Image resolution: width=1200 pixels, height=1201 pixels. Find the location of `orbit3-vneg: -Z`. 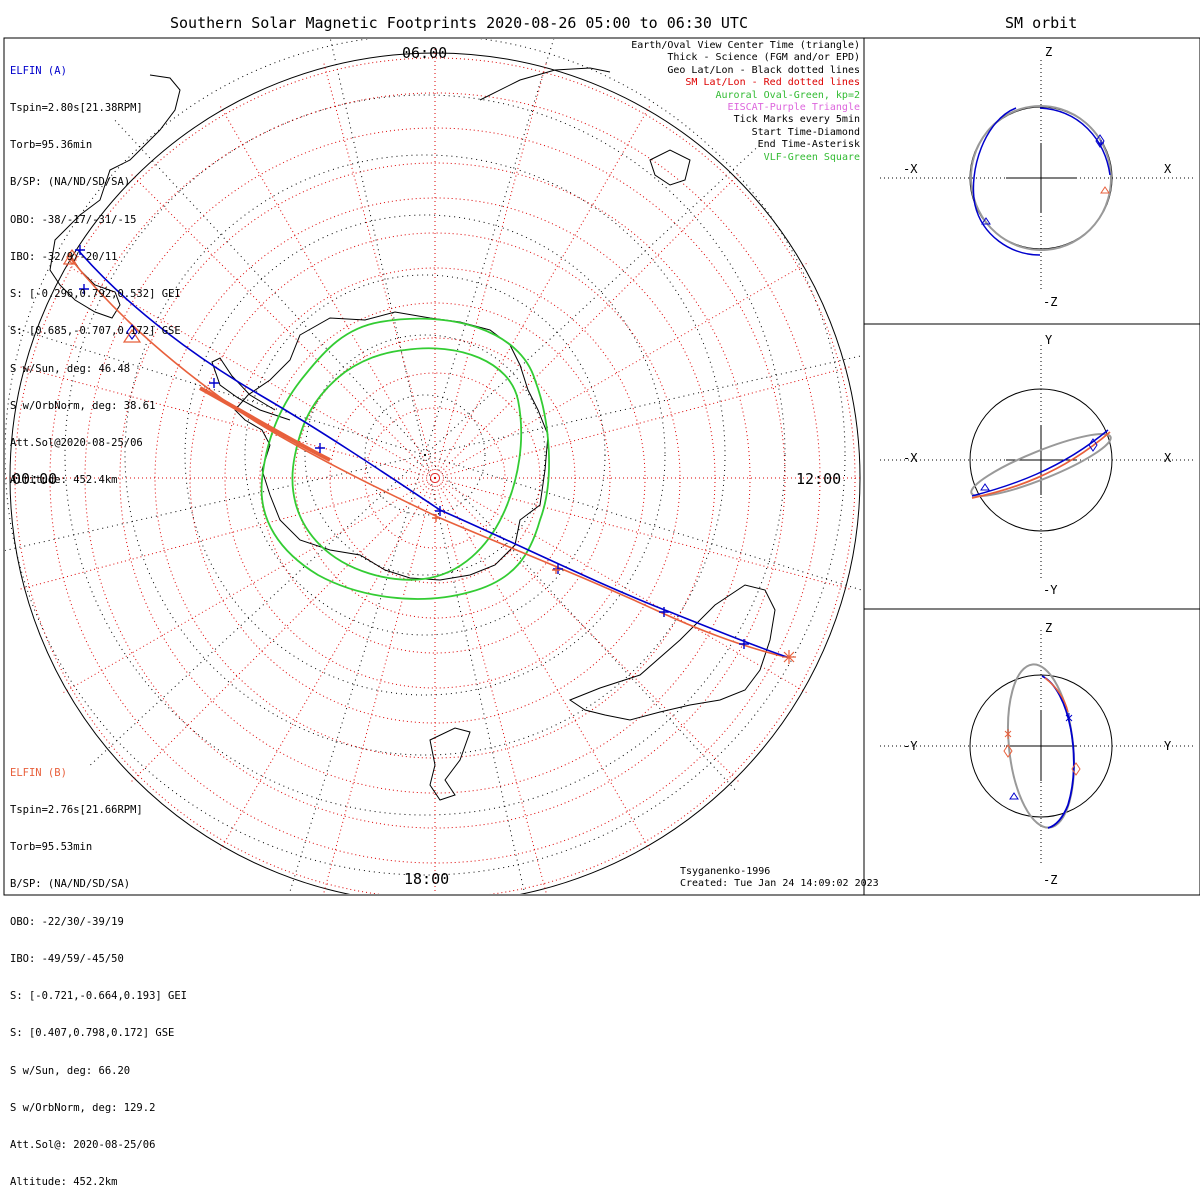

orbit3-vneg: -Z is located at coordinates (1050, 880).